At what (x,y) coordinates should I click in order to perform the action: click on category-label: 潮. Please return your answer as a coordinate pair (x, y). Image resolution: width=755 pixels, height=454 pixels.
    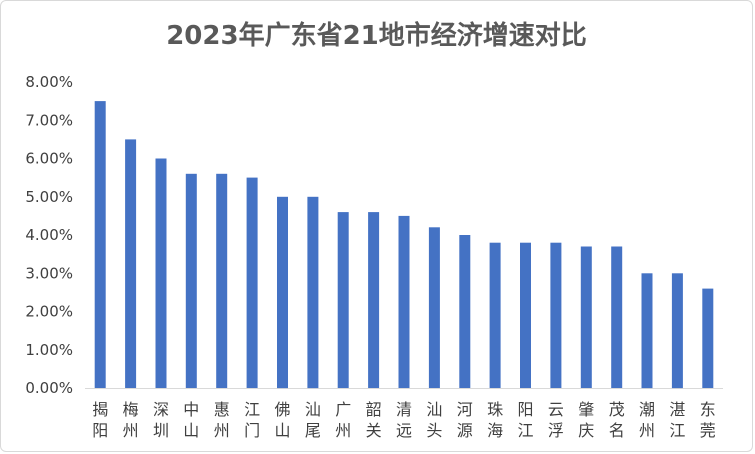
    Looking at the image, I should click on (647, 409).